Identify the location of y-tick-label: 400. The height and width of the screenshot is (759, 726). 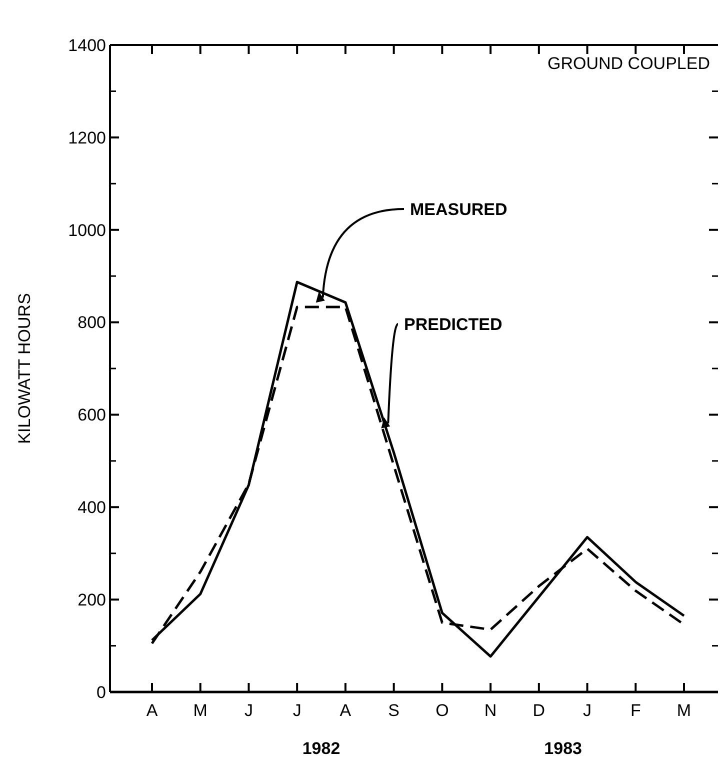
(92, 508).